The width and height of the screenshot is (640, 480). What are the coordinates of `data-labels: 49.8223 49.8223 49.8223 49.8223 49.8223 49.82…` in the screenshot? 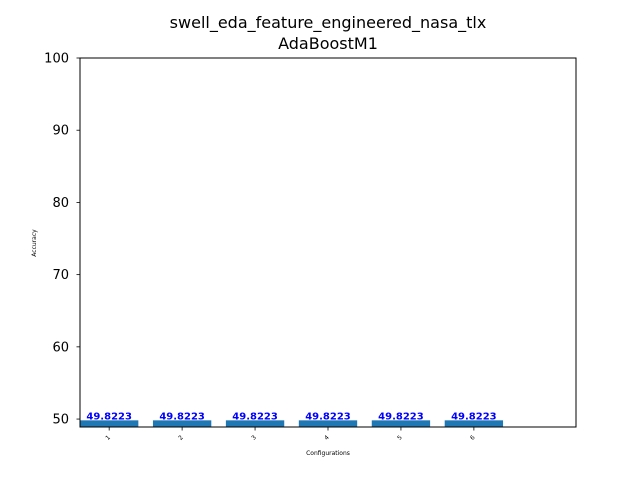 It's located at (291, 416).